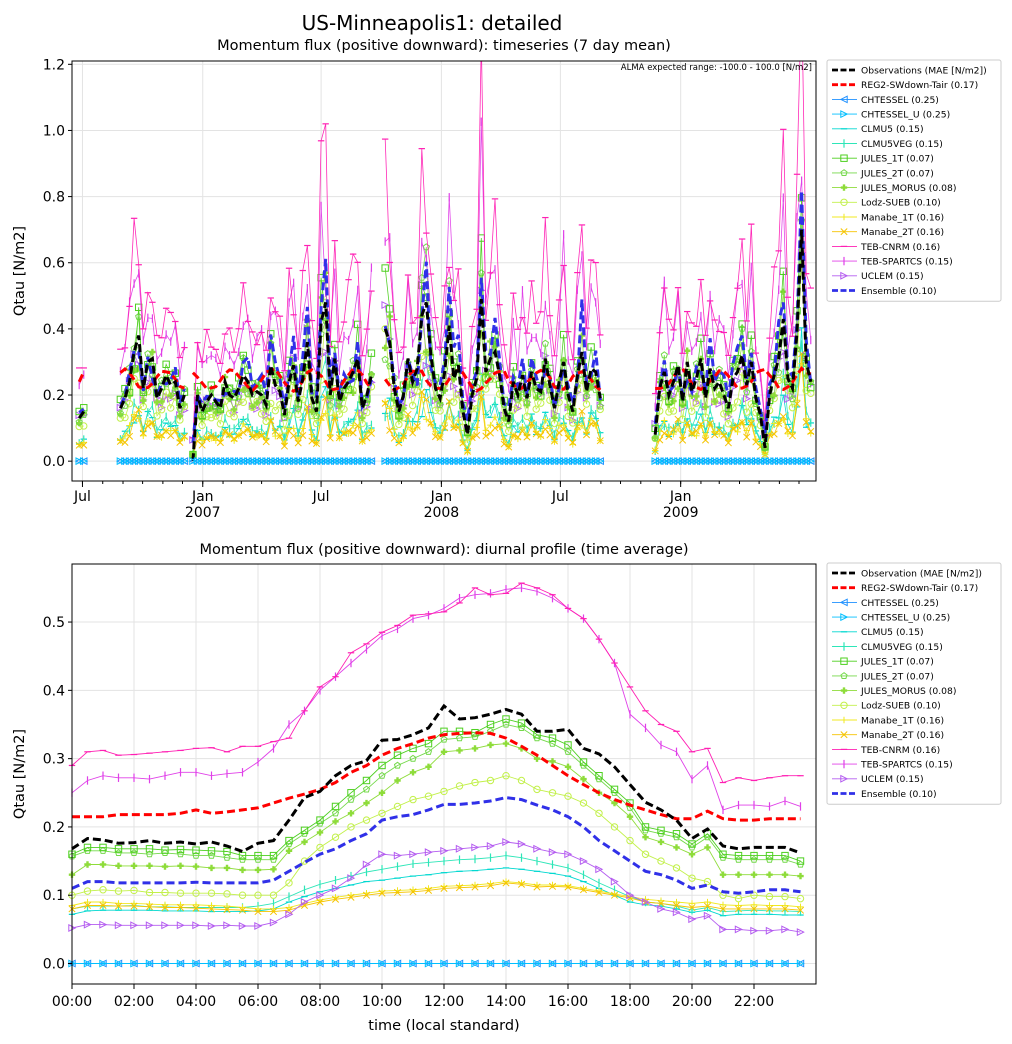  What do you see at coordinates (54, 264) in the screenshot?
I see `y-tick-label: 0.6` at bounding box center [54, 264].